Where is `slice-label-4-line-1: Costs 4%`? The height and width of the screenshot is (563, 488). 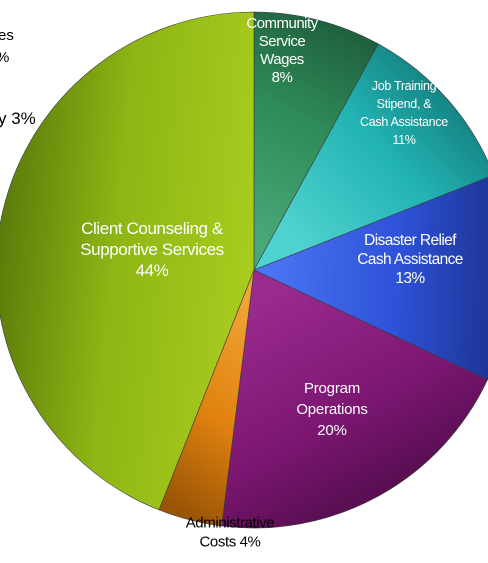 slice-label-4-line-1: Costs 4% is located at coordinates (230, 542).